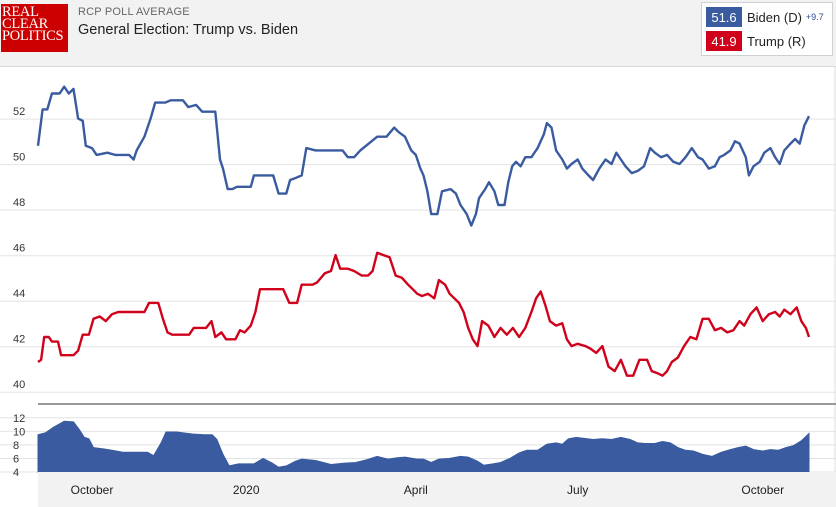 The image size is (836, 507). What do you see at coordinates (577, 490) in the screenshot?
I see `x-tick-july: July` at bounding box center [577, 490].